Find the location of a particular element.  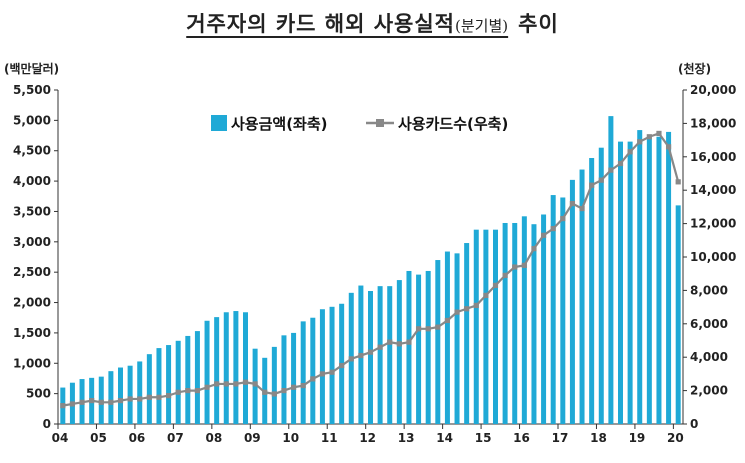

right-tick-label: 18,000 is located at coordinates (713, 123).